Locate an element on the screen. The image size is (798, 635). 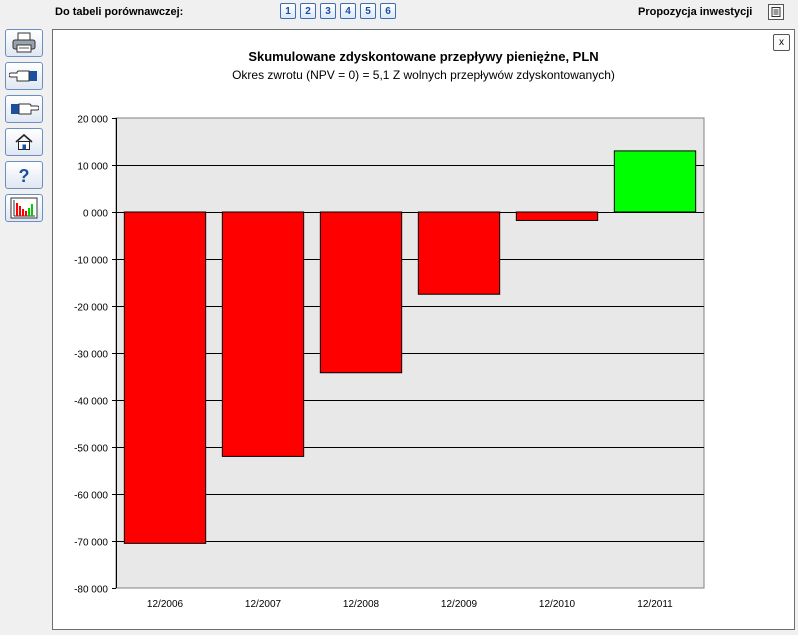
home-icon is located at coordinates (24, 141).